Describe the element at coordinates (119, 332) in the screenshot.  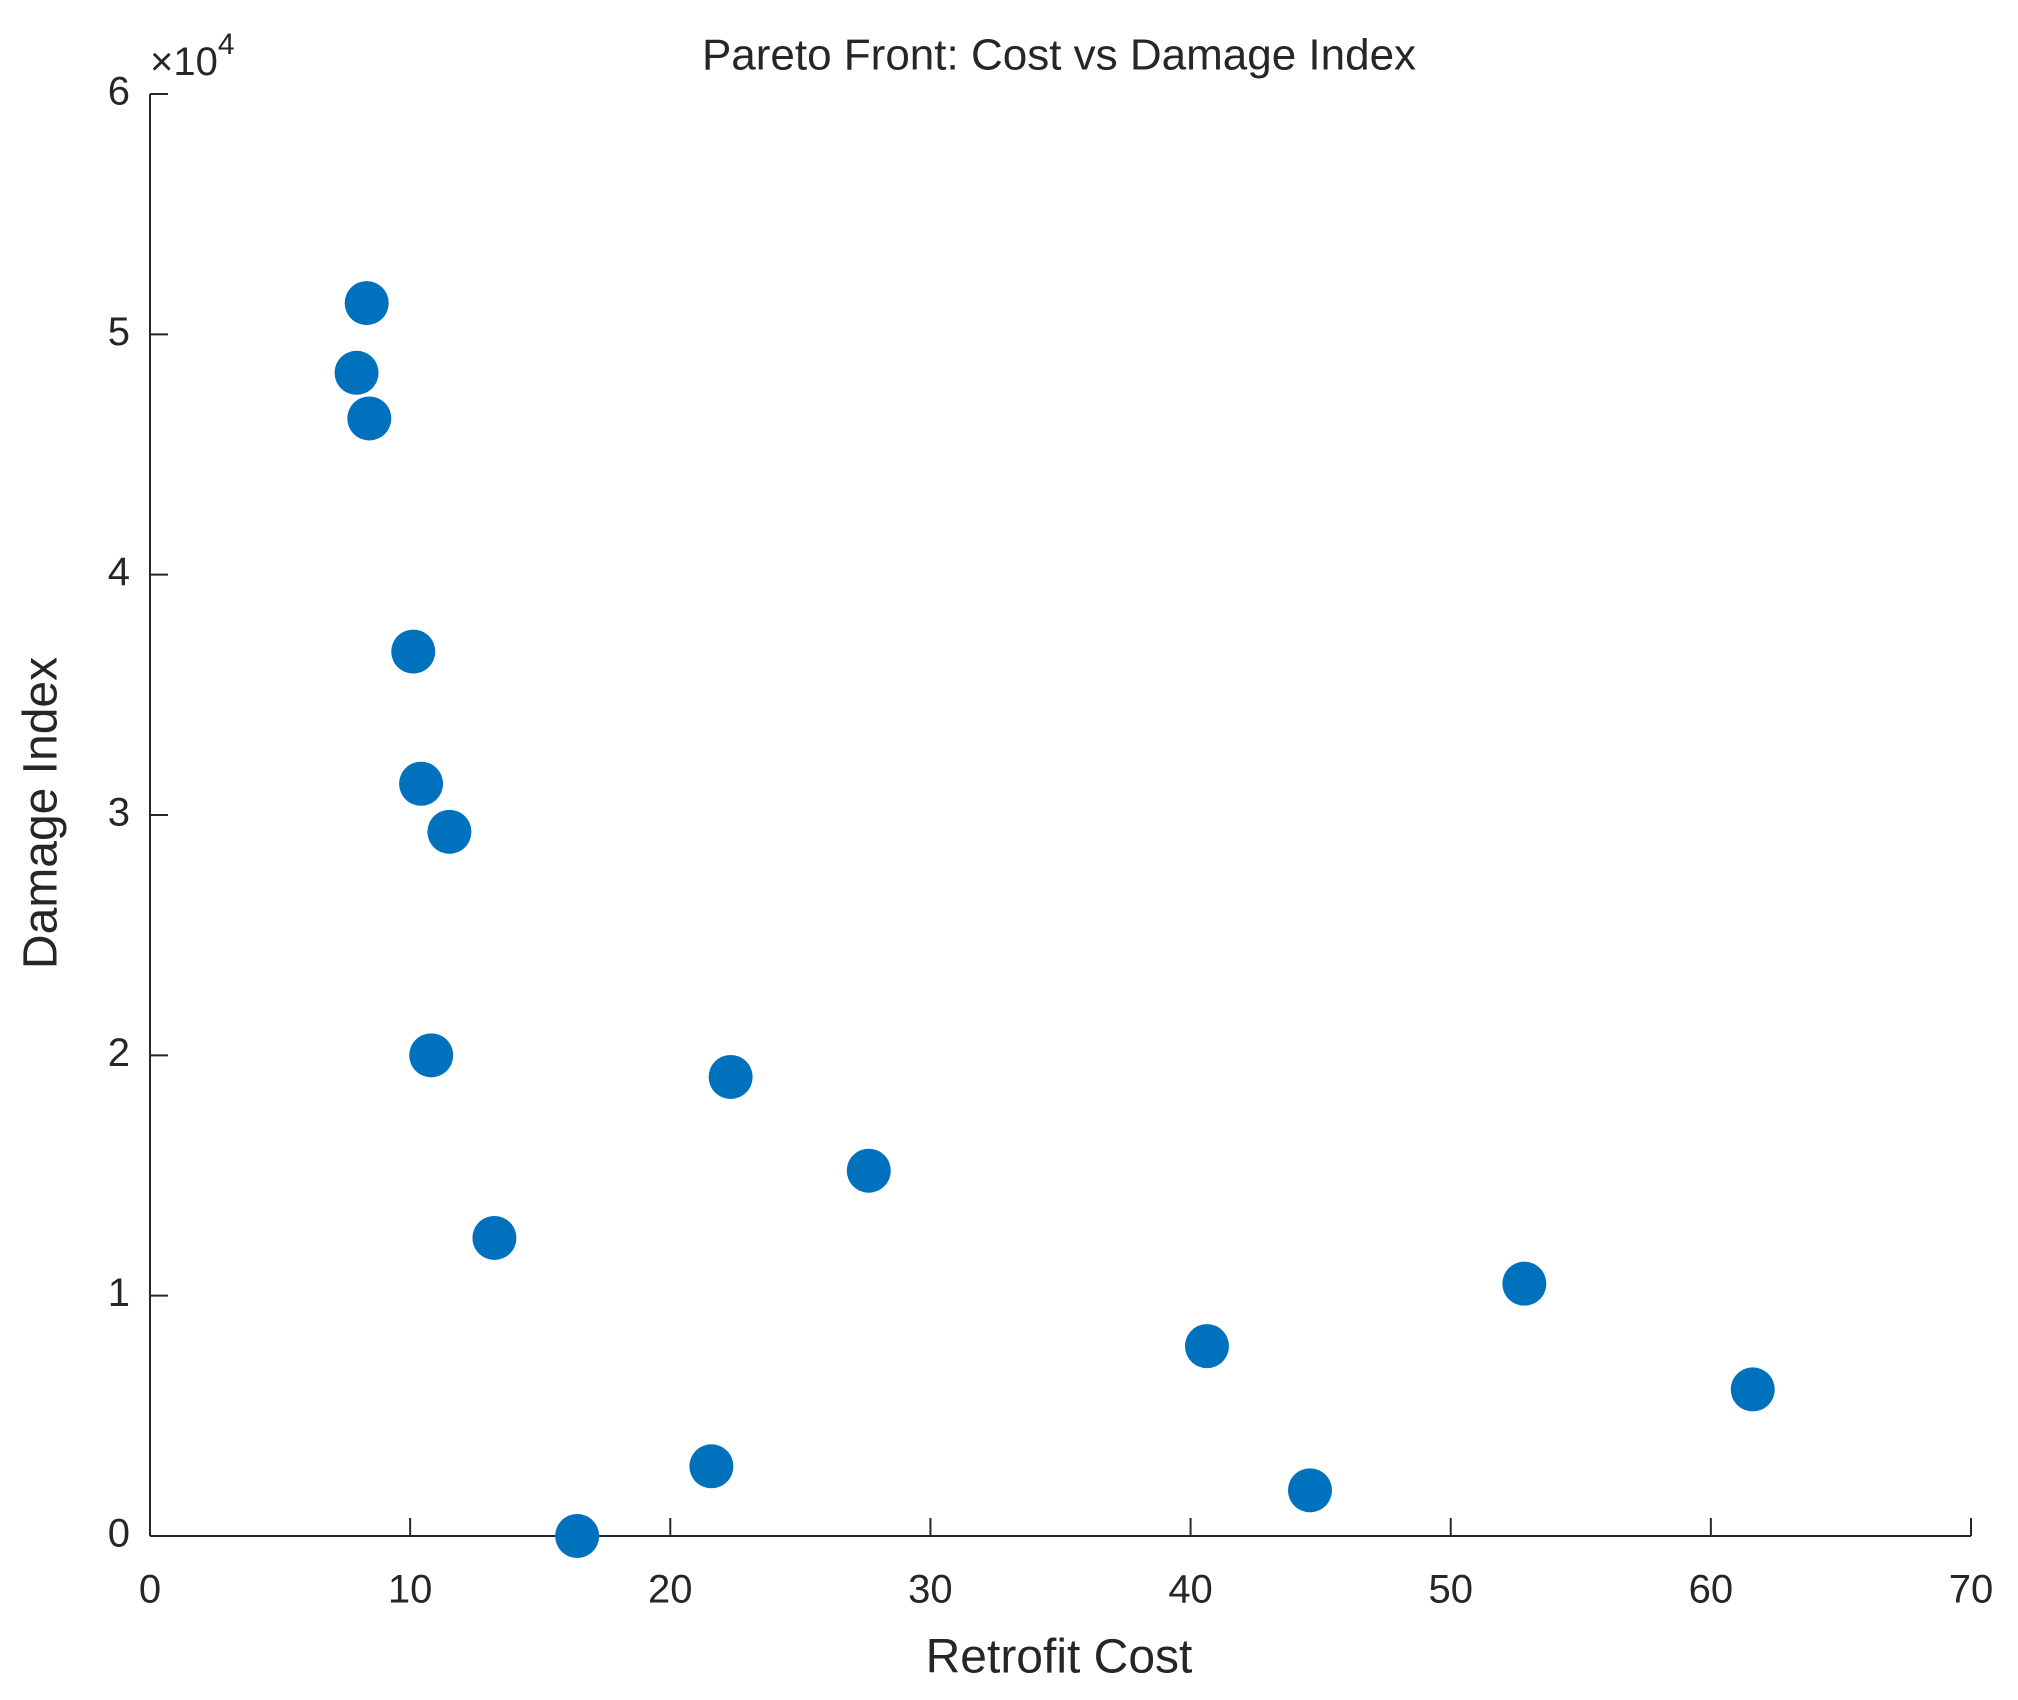
I see `y-tick-label: 5` at that location.